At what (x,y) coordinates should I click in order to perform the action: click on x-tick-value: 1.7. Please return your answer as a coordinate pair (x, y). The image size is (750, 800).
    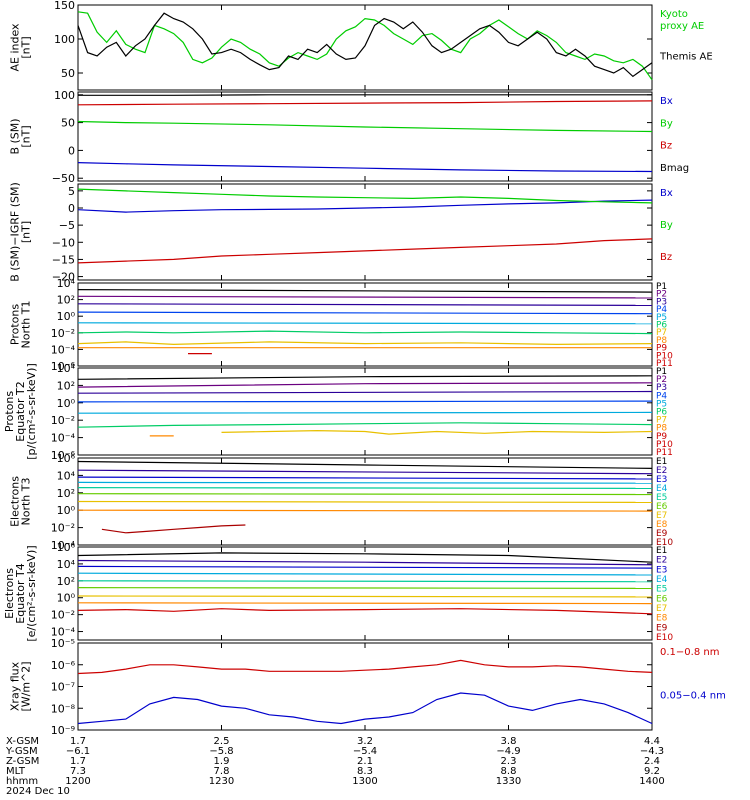
    Looking at the image, I should click on (78, 761).